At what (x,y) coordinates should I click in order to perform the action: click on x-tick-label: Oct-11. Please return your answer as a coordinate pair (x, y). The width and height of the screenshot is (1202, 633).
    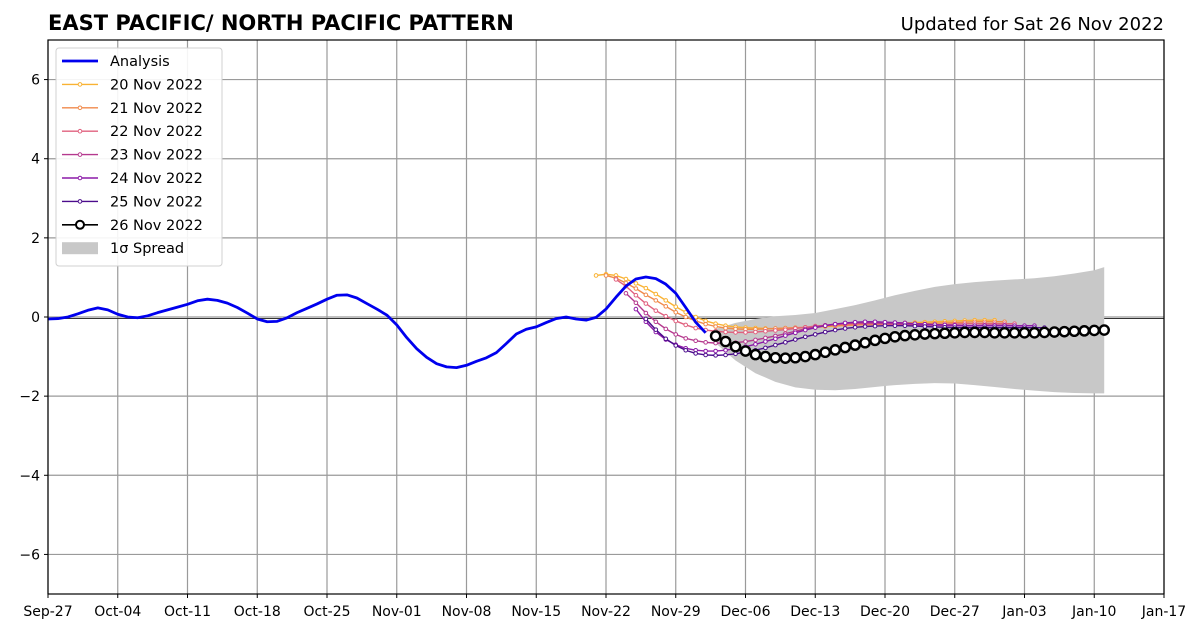
    Looking at the image, I should click on (187, 612).